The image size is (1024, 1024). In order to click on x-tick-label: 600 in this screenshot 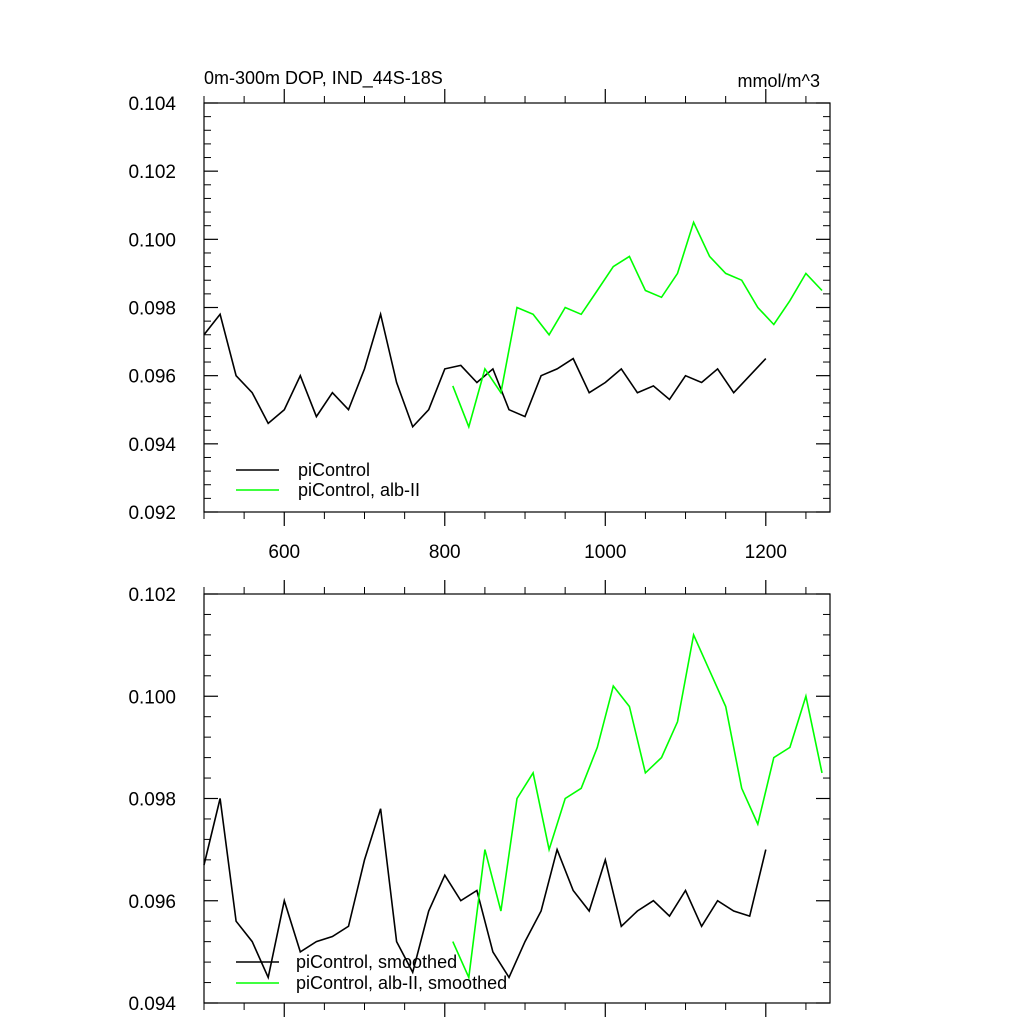, I will do `click(284, 552)`.